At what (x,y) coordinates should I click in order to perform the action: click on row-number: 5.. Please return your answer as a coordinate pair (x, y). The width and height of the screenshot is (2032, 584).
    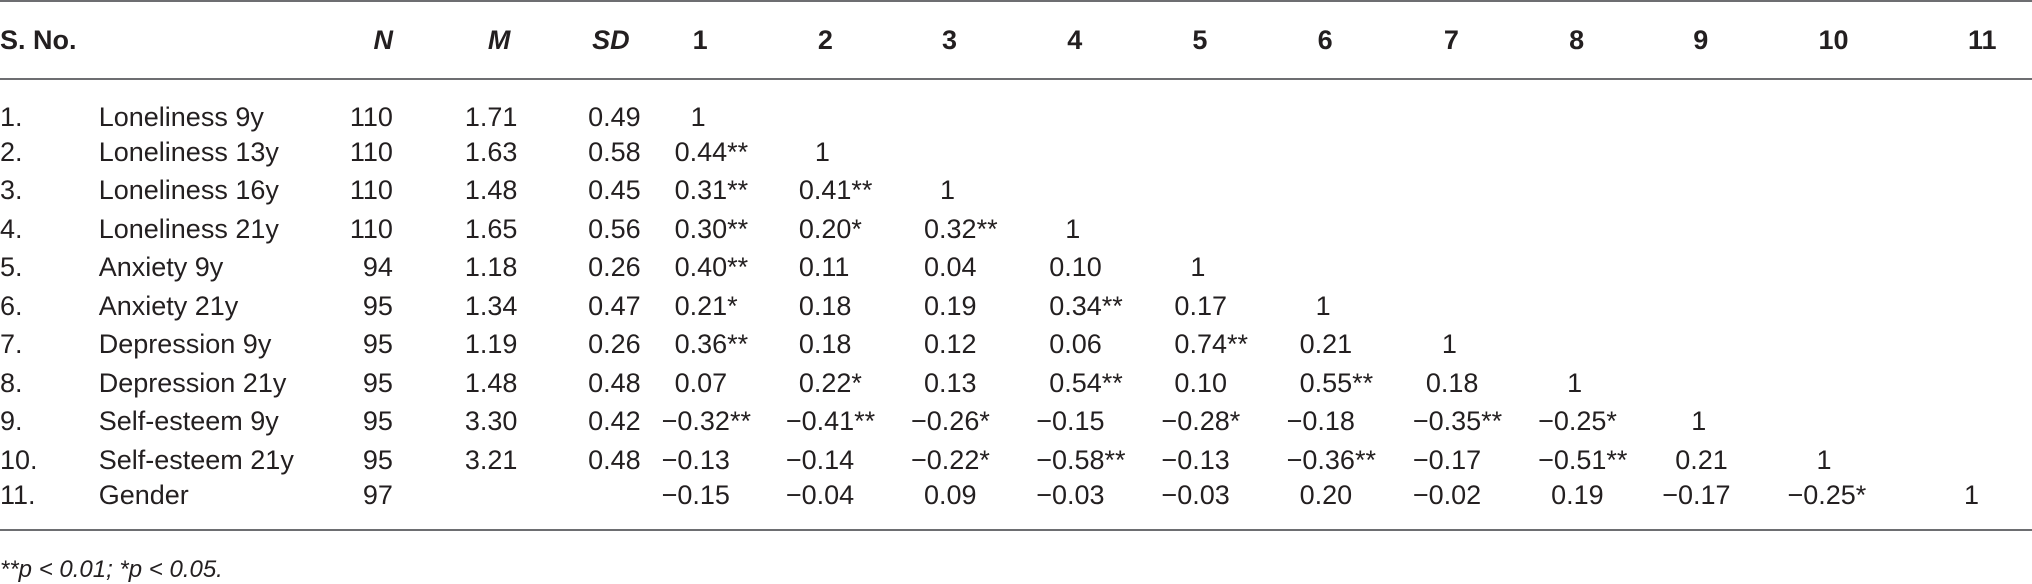
    Looking at the image, I should click on (11, 267).